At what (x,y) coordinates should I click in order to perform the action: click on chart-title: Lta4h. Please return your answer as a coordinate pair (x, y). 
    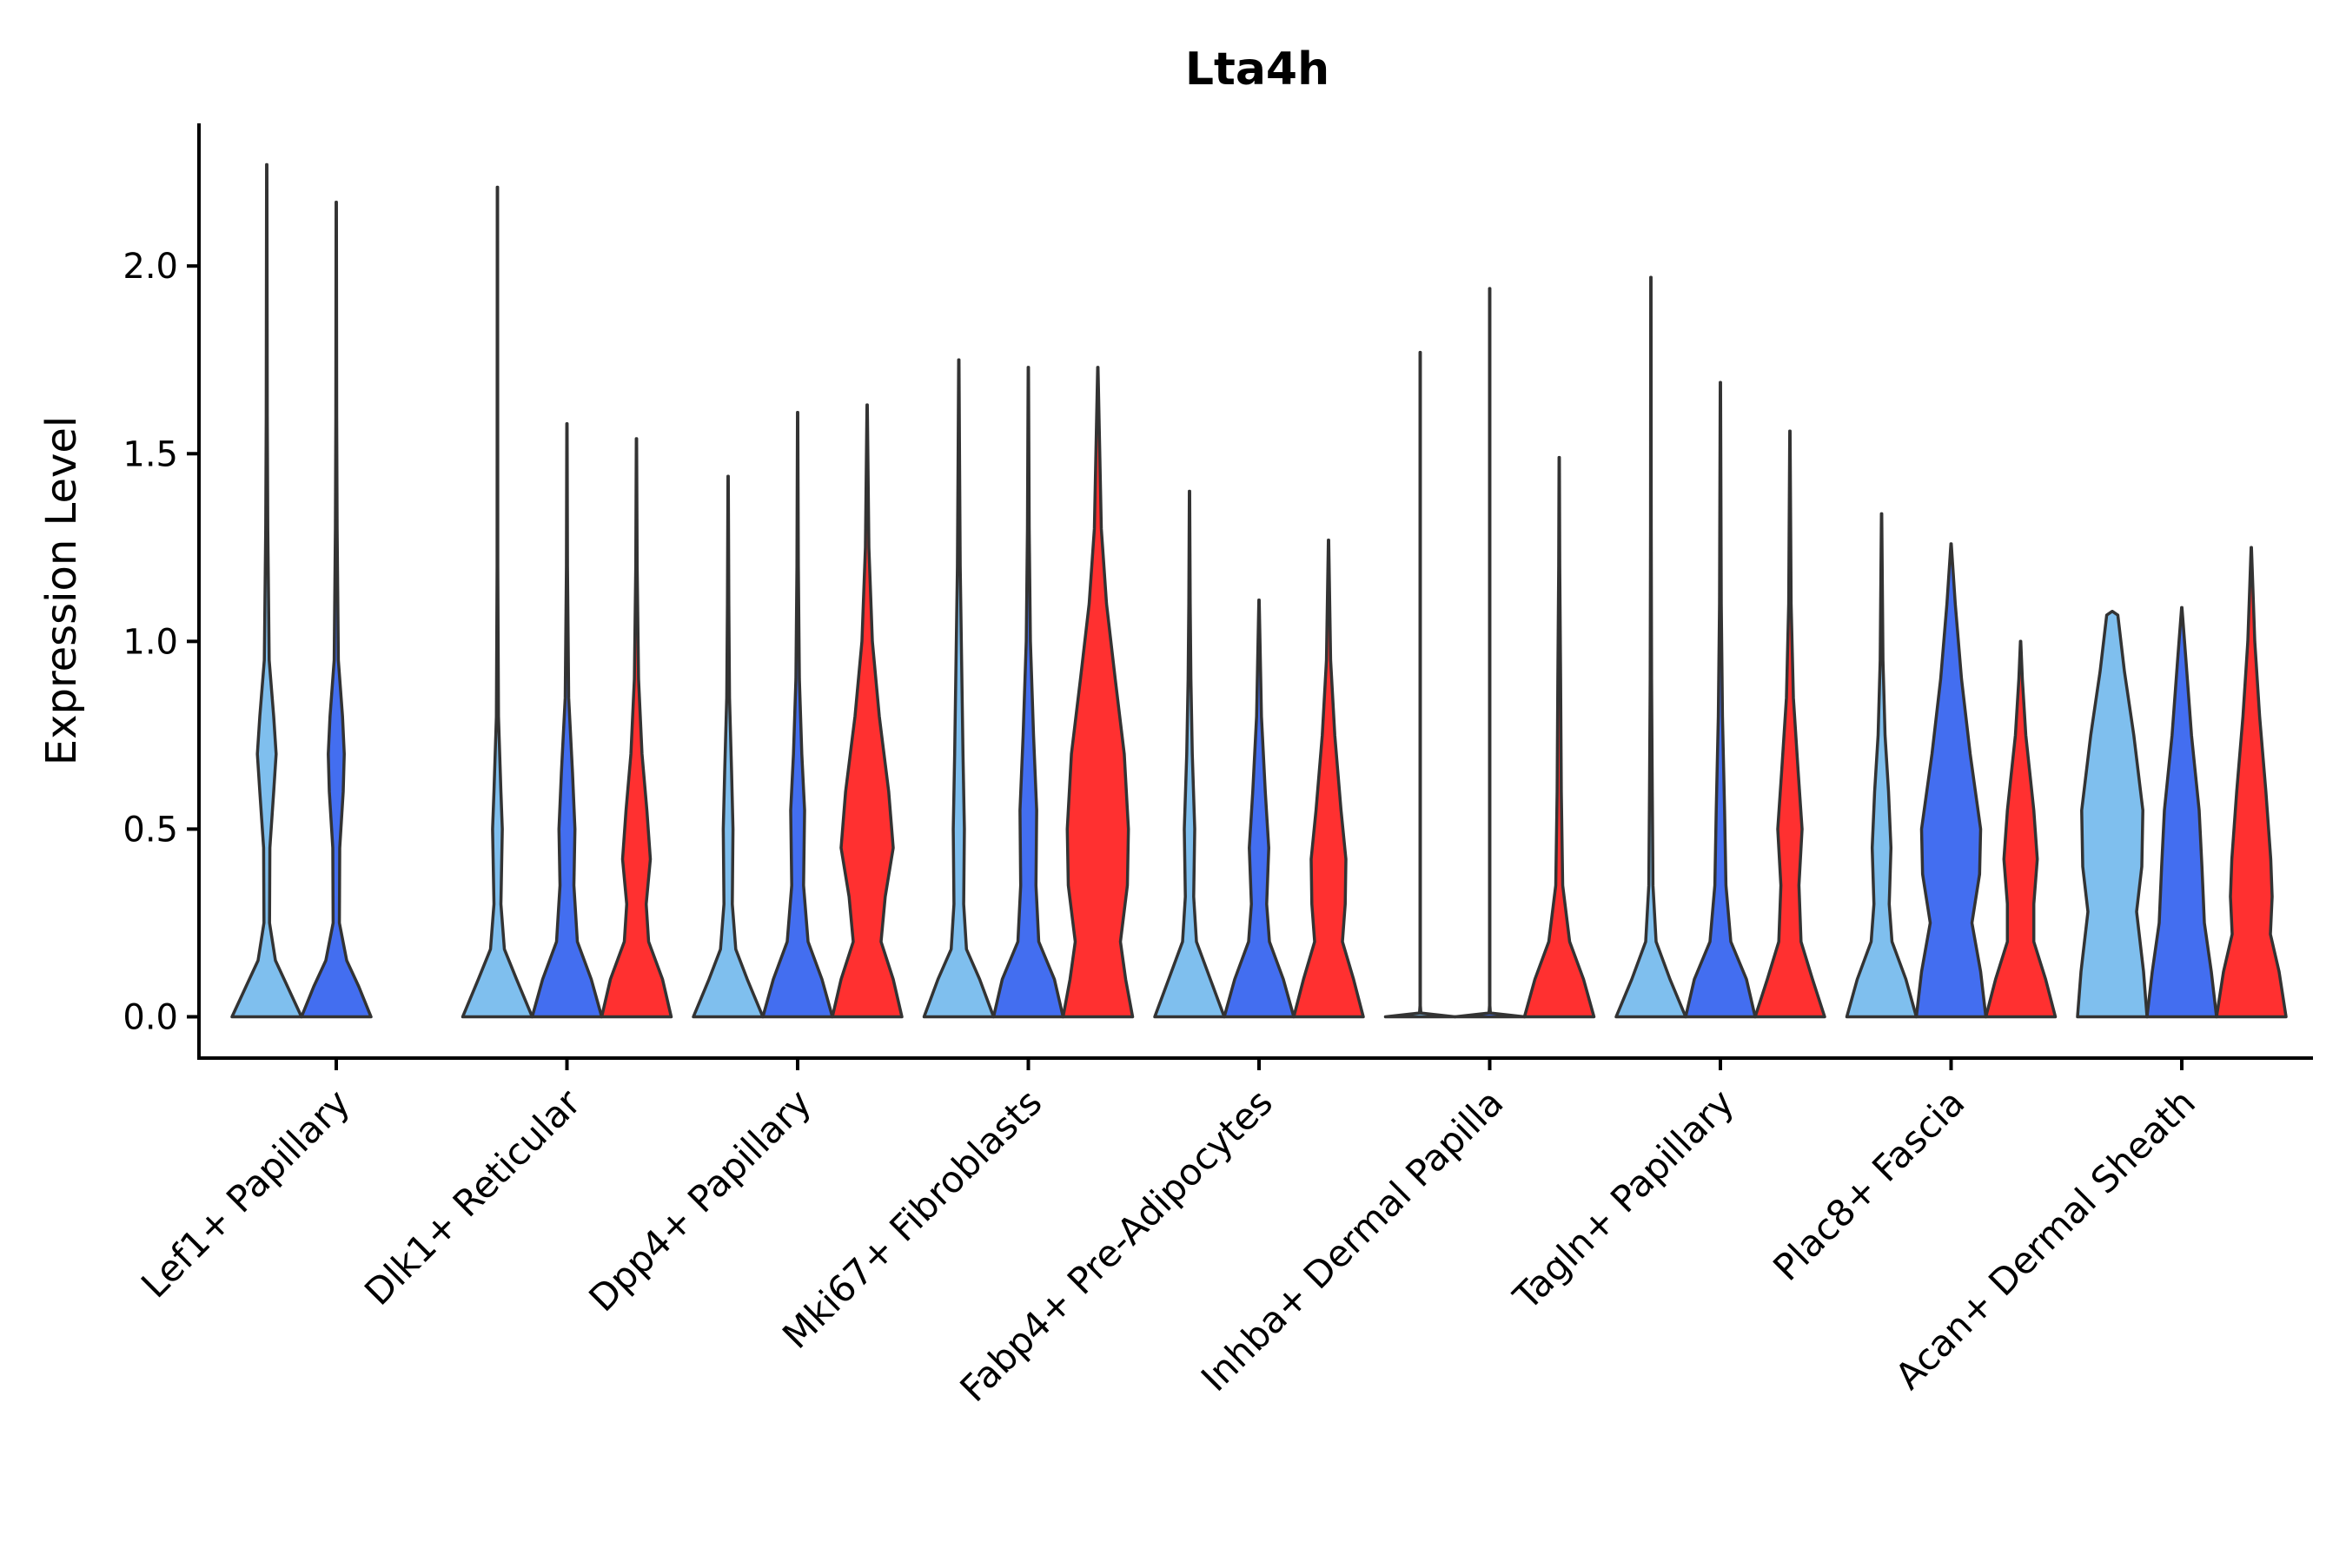
    Looking at the image, I should click on (1257, 69).